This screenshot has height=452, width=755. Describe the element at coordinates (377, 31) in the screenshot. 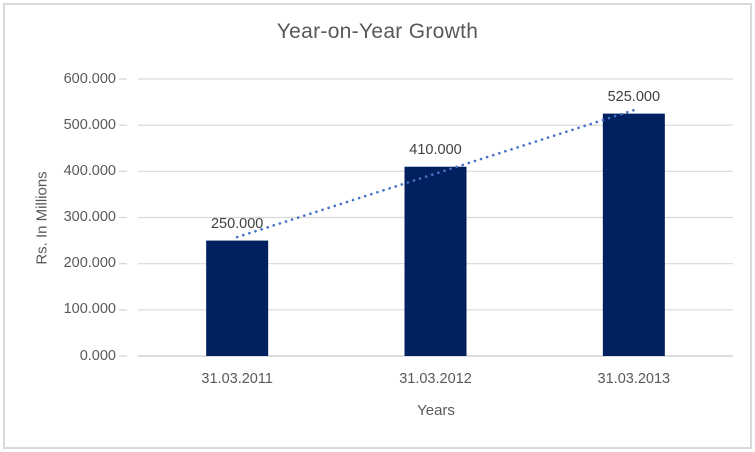

I see `chart-title: Year-on-Year Growth` at that location.